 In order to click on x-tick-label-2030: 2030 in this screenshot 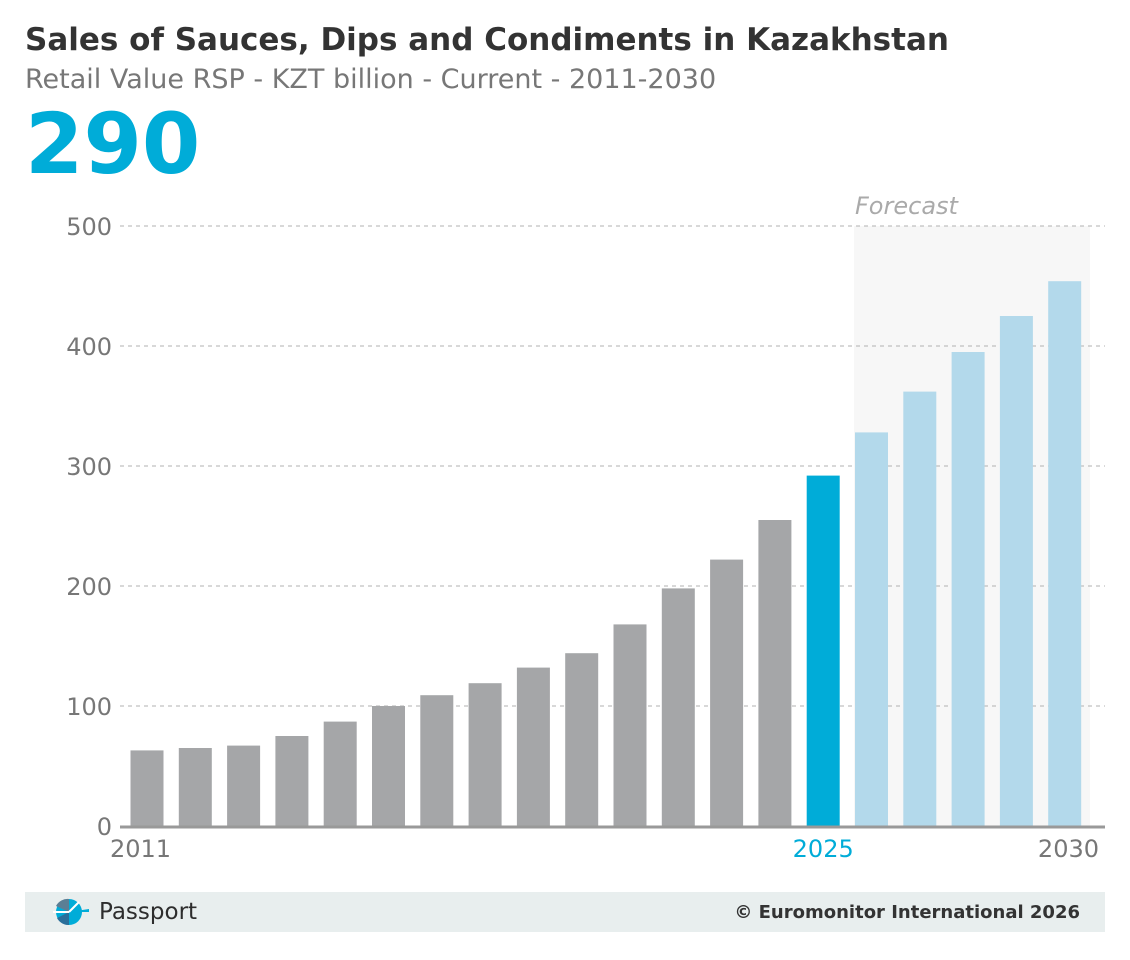, I will do `click(1068, 849)`.